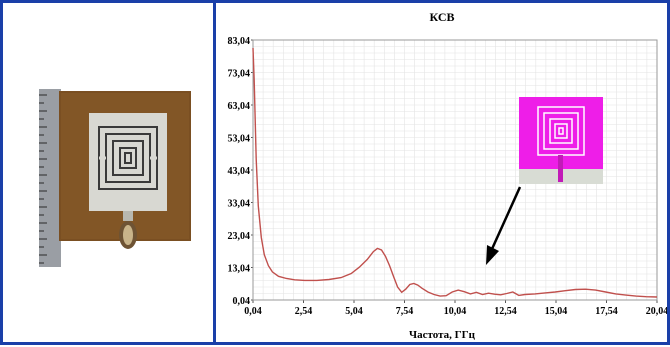 This screenshot has width=670, height=347. What do you see at coordinates (560, 168) in the screenshot?
I see `inset-feed` at bounding box center [560, 168].